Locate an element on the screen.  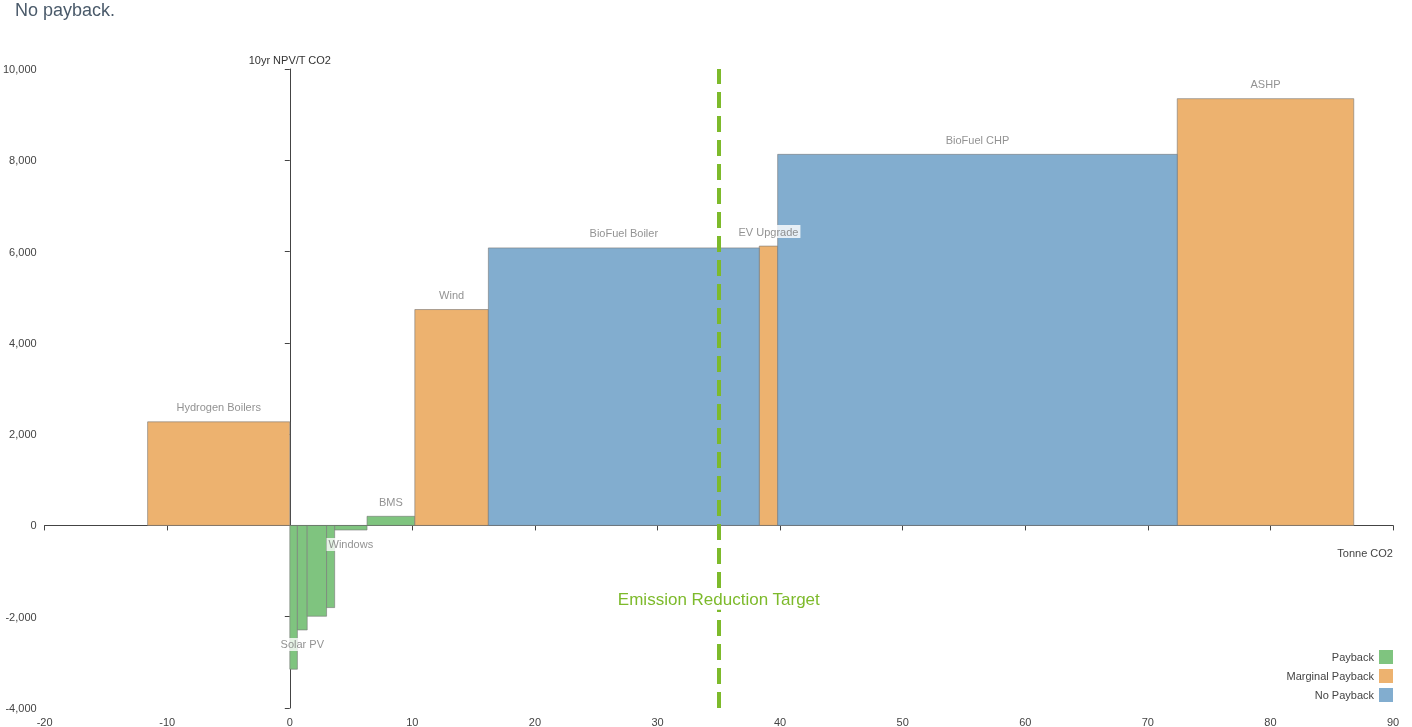
y-tick-label: 10,000 is located at coordinates (19, 69).